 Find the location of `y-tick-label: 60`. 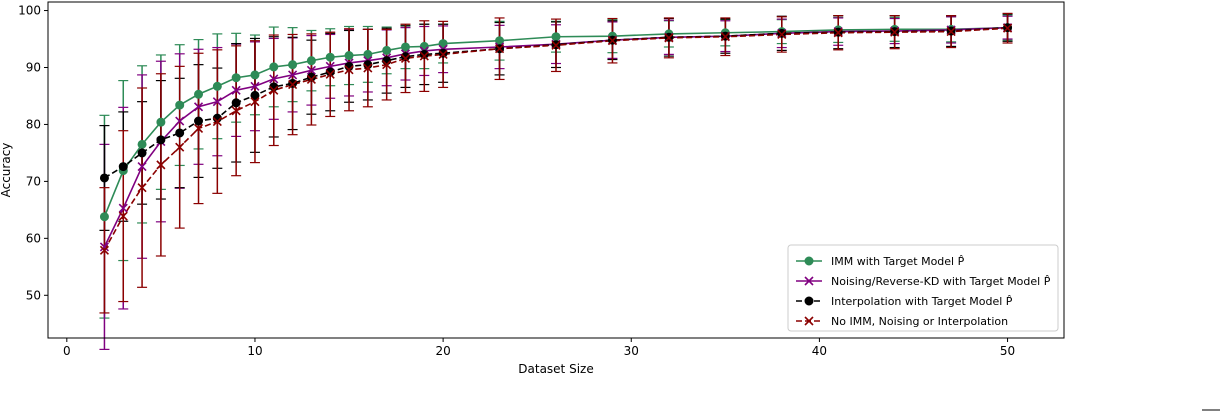

y-tick-label: 60 is located at coordinates (33, 238).